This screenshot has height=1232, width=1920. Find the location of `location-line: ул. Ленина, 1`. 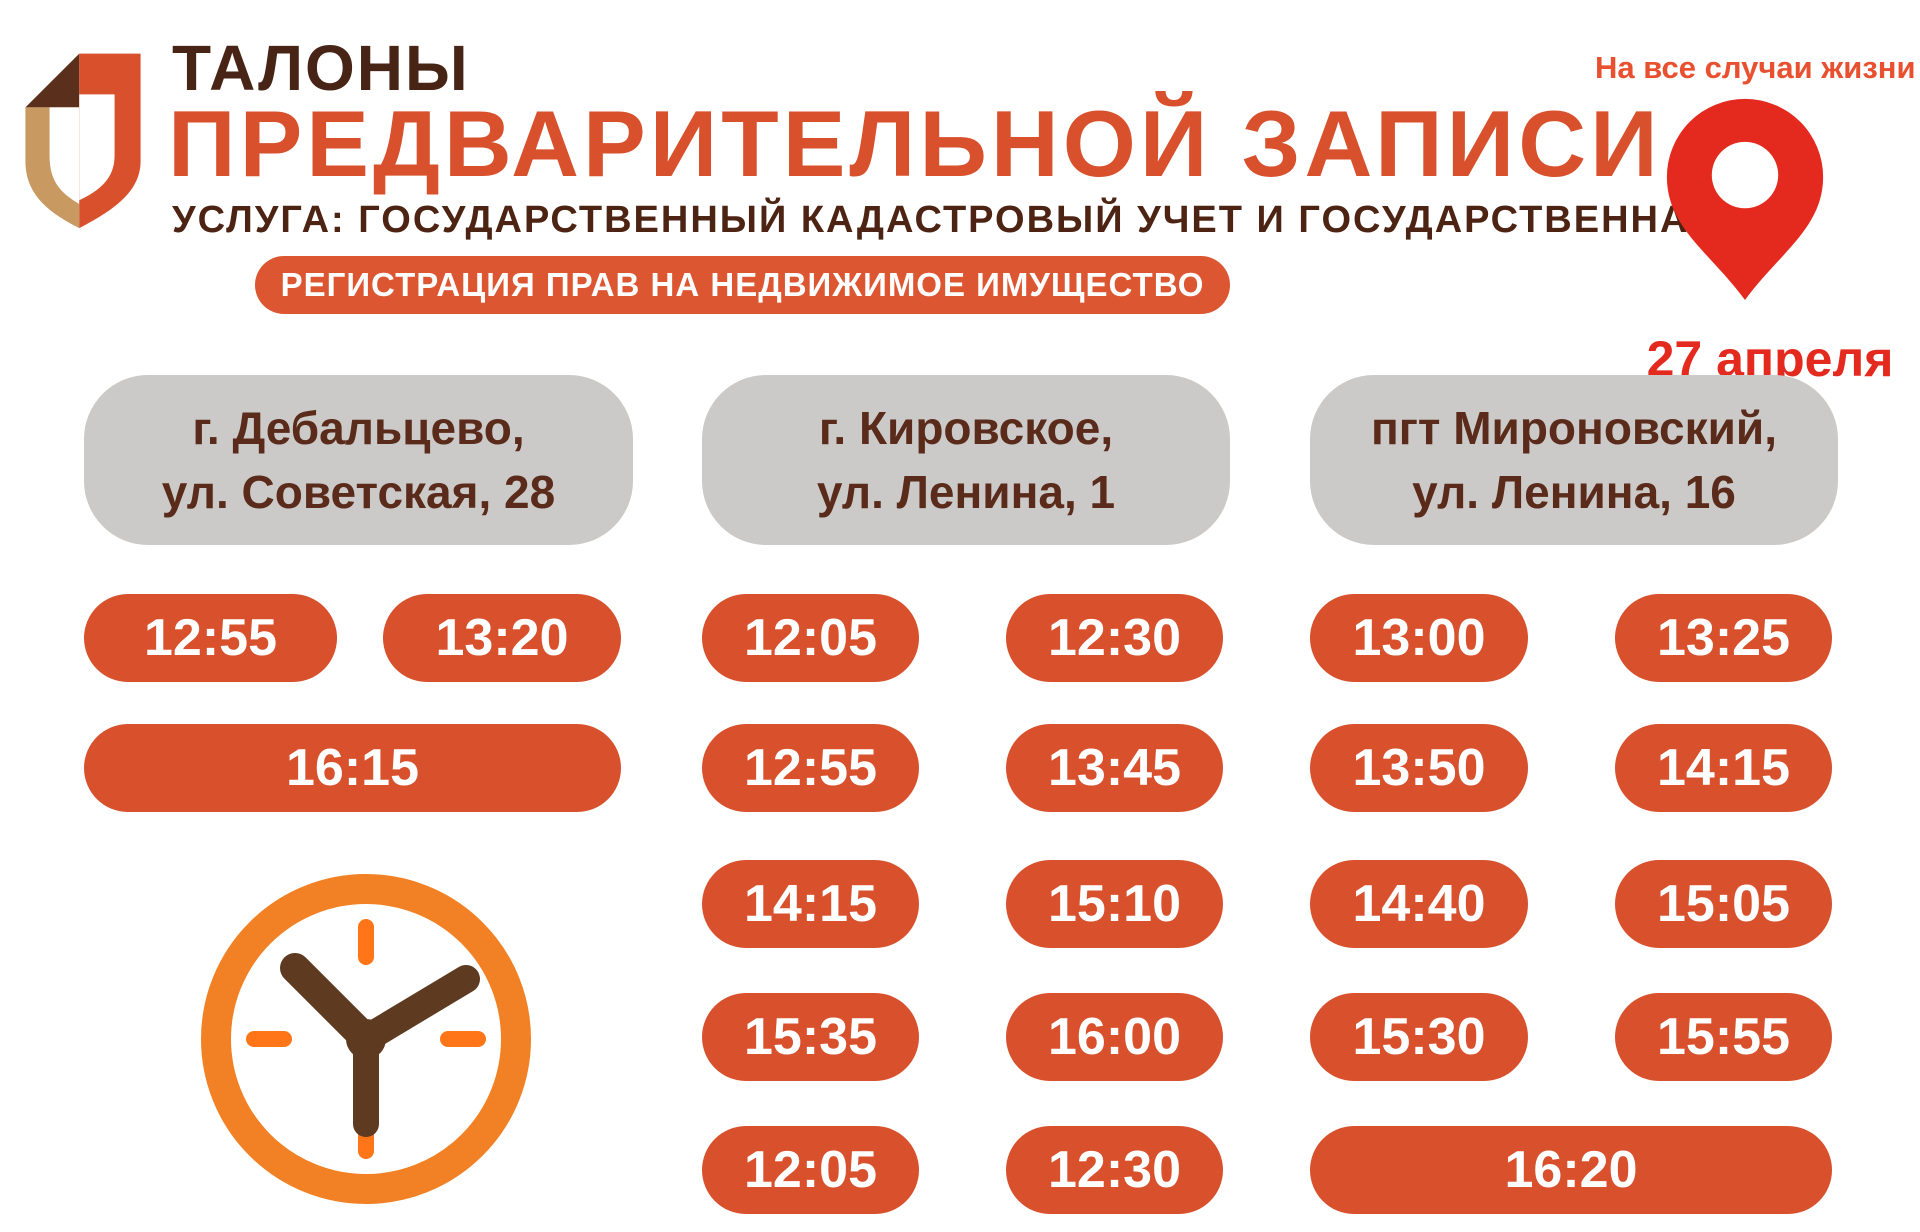

location-line: ул. Ленина, 1 is located at coordinates (966, 492).